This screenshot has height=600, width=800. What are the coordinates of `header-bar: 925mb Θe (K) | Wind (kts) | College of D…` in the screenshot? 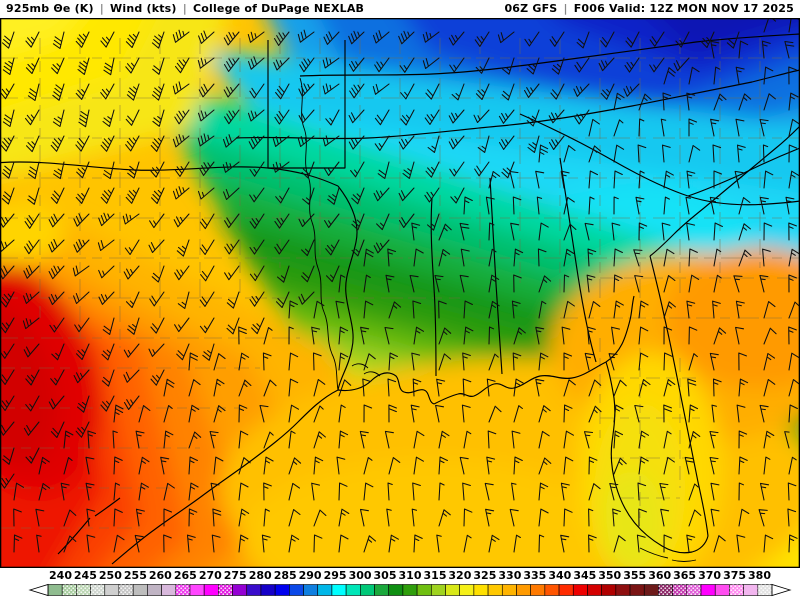 It's located at (400, 9).